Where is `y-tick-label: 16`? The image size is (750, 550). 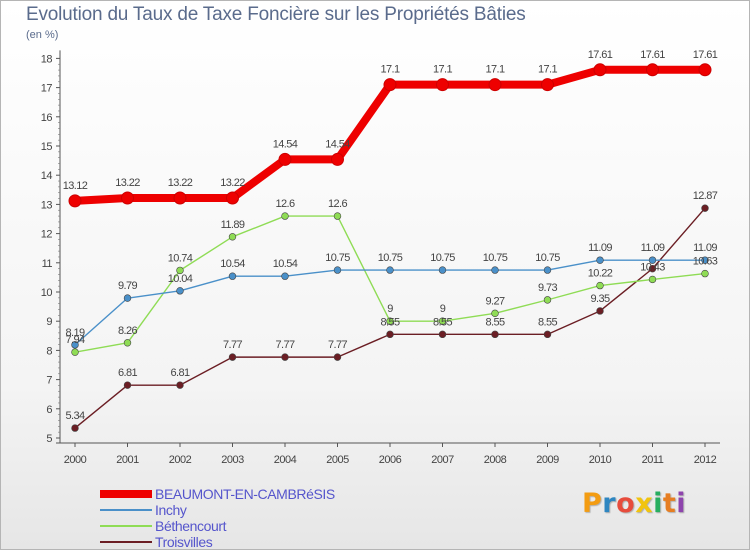 y-tick-label: 16 is located at coordinates (47, 118).